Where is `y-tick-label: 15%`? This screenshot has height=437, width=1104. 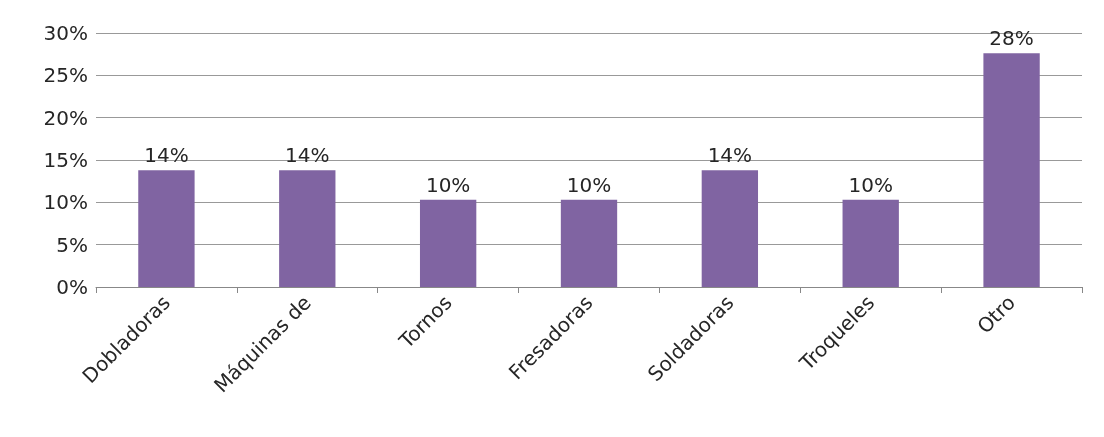 y-tick-label: 15% is located at coordinates (65, 160).